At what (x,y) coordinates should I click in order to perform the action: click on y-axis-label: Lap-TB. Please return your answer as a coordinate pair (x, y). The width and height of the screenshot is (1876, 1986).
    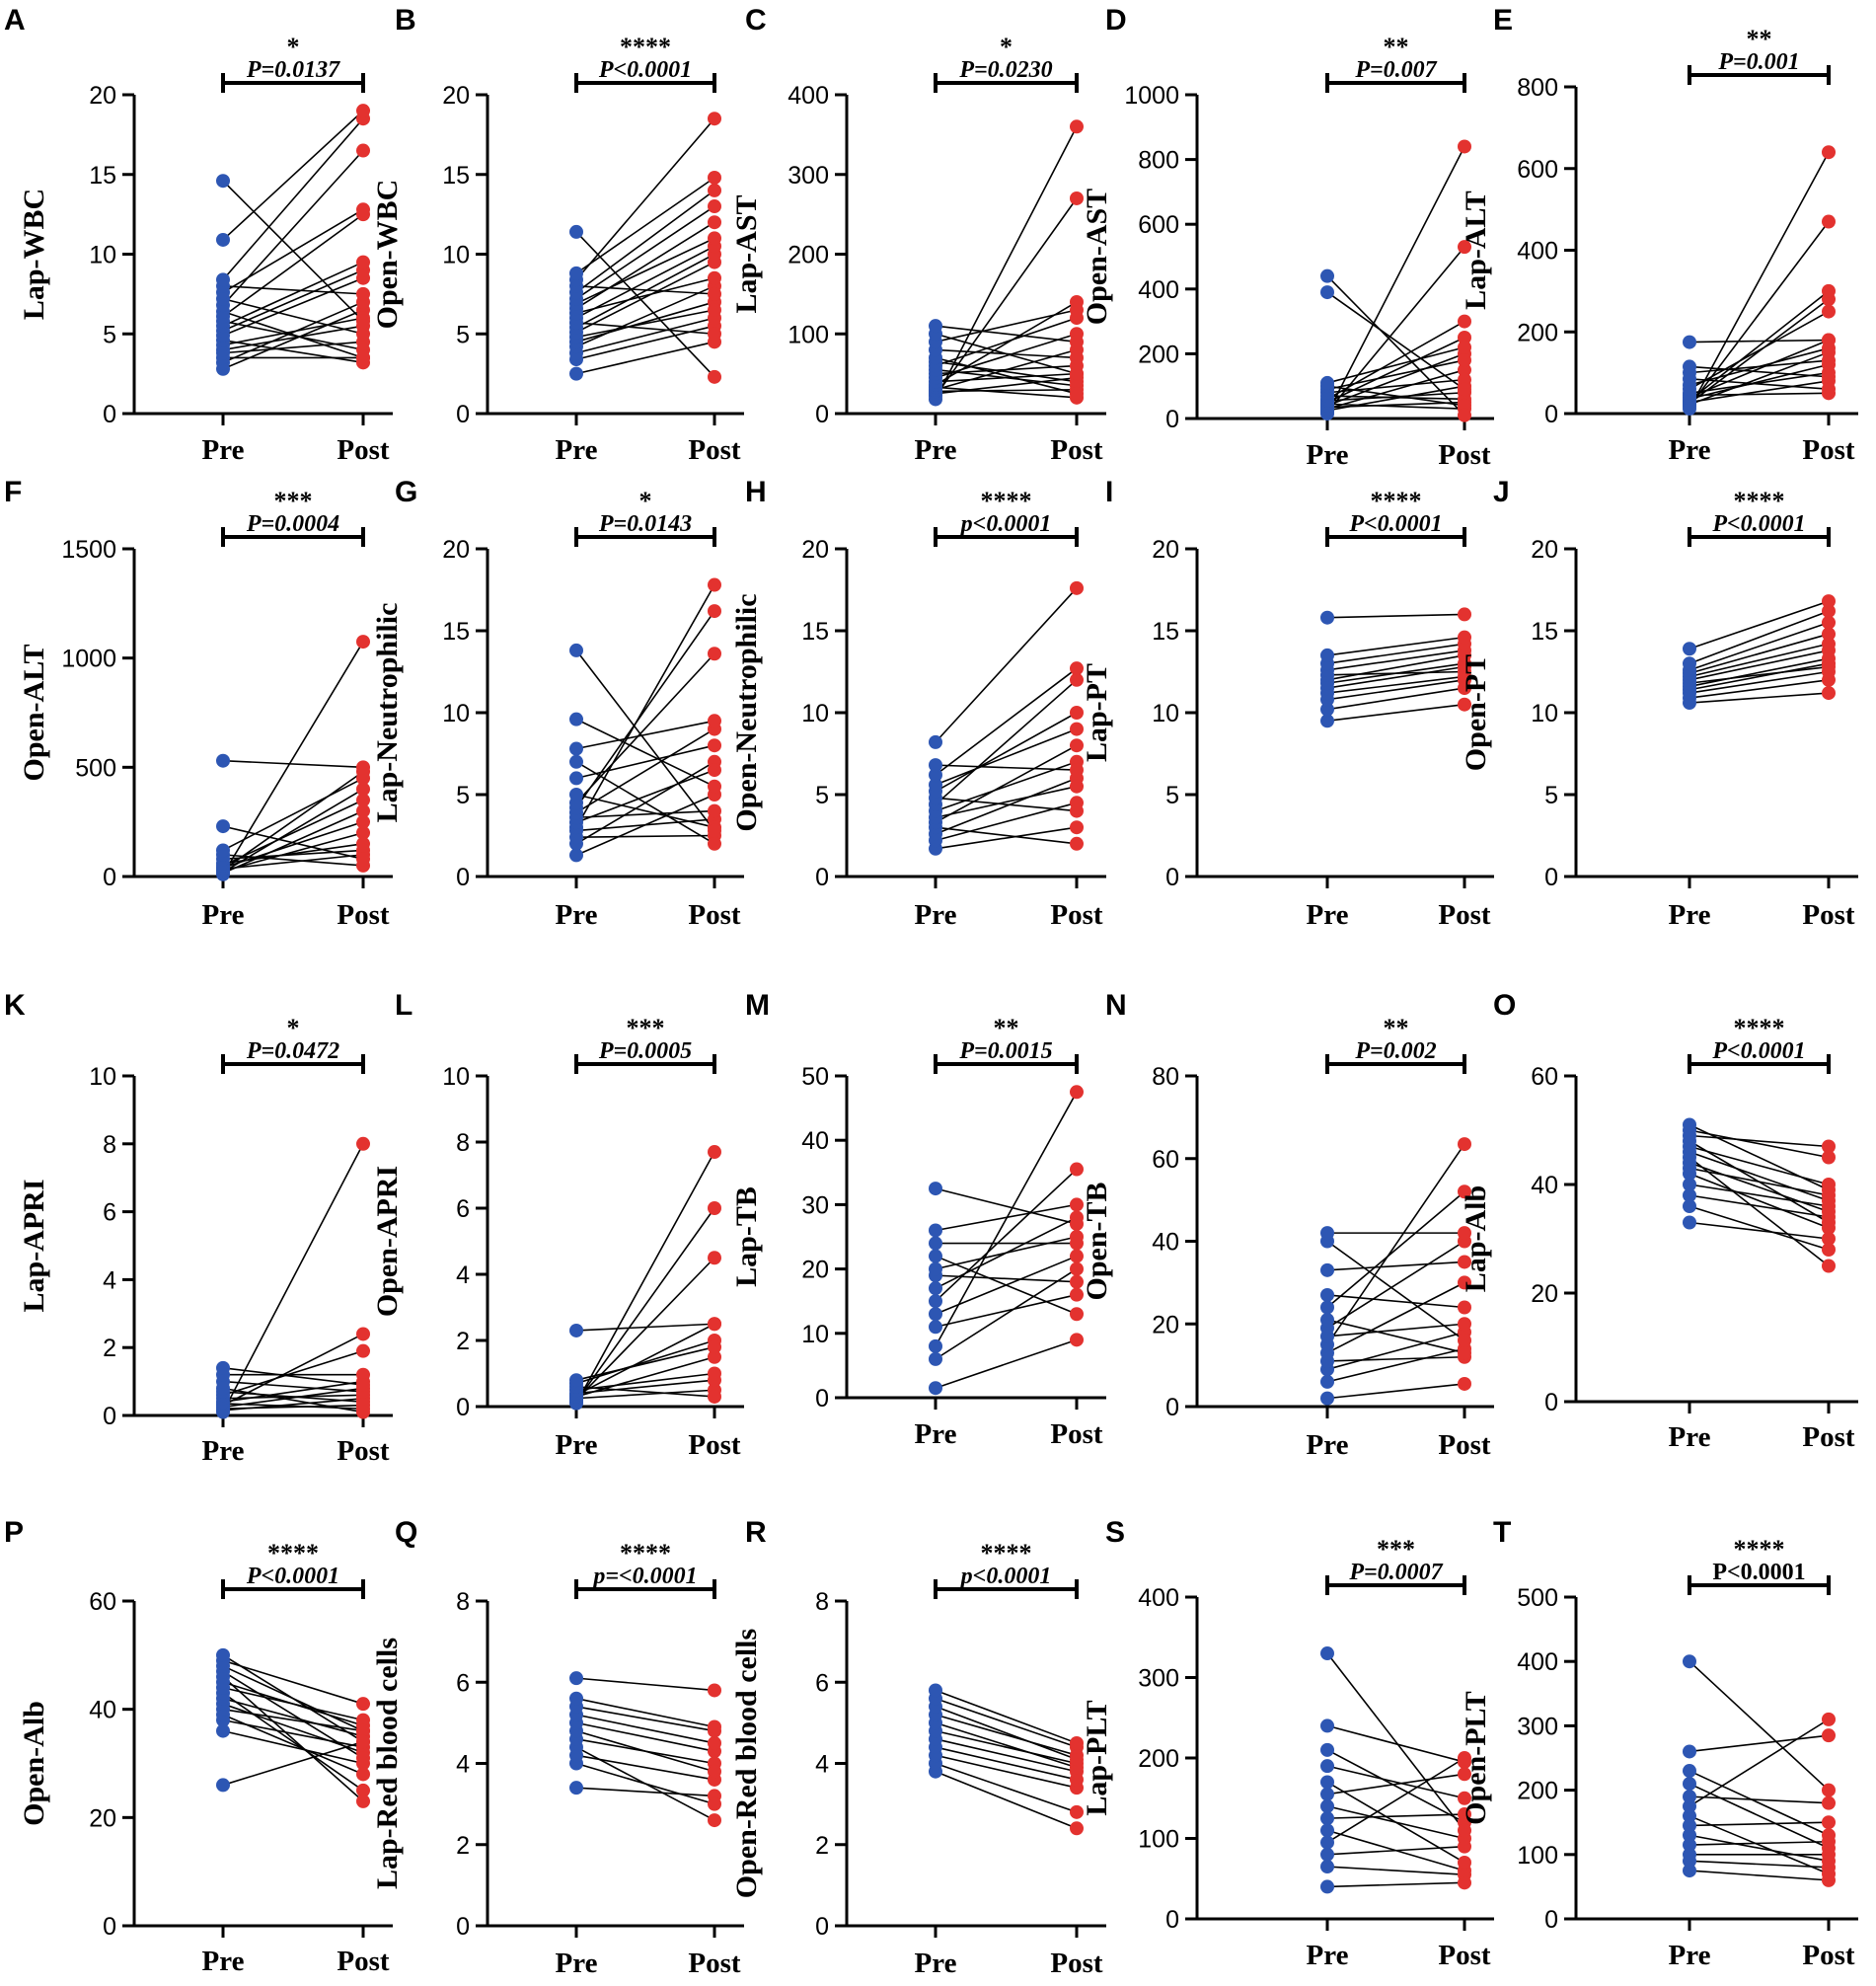
    Looking at the image, I should click on (746, 1236).